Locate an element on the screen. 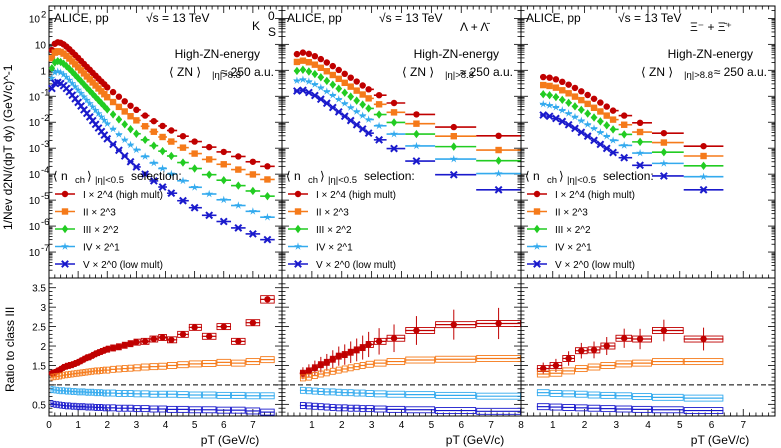 The height and width of the screenshot is (448, 781). series-III is located at coordinates (161, 128).